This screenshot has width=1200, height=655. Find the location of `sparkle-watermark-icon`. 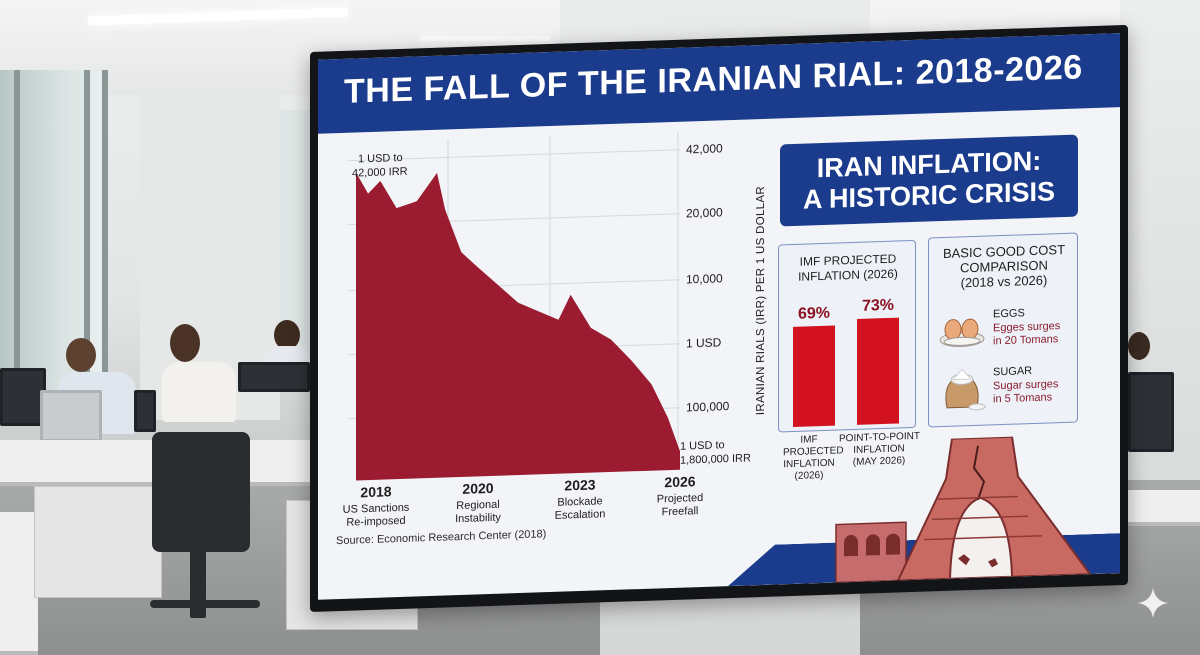

sparkle-watermark-icon is located at coordinates (1153, 603).